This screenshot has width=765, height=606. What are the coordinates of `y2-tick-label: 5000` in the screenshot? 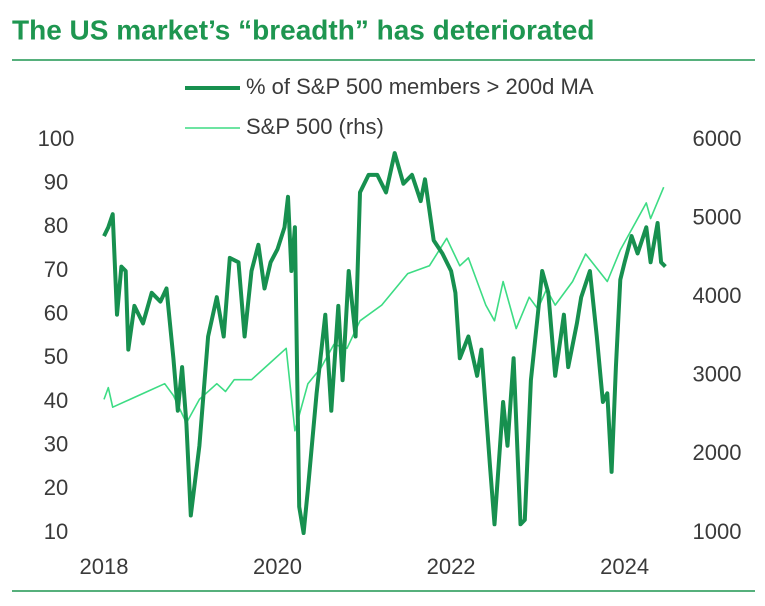 It's located at (717, 216).